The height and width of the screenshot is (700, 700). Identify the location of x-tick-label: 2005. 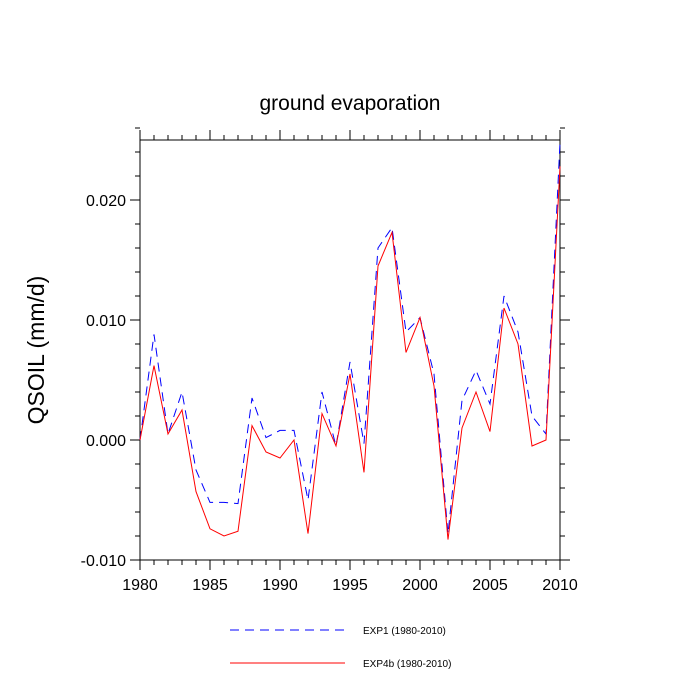
(490, 585).